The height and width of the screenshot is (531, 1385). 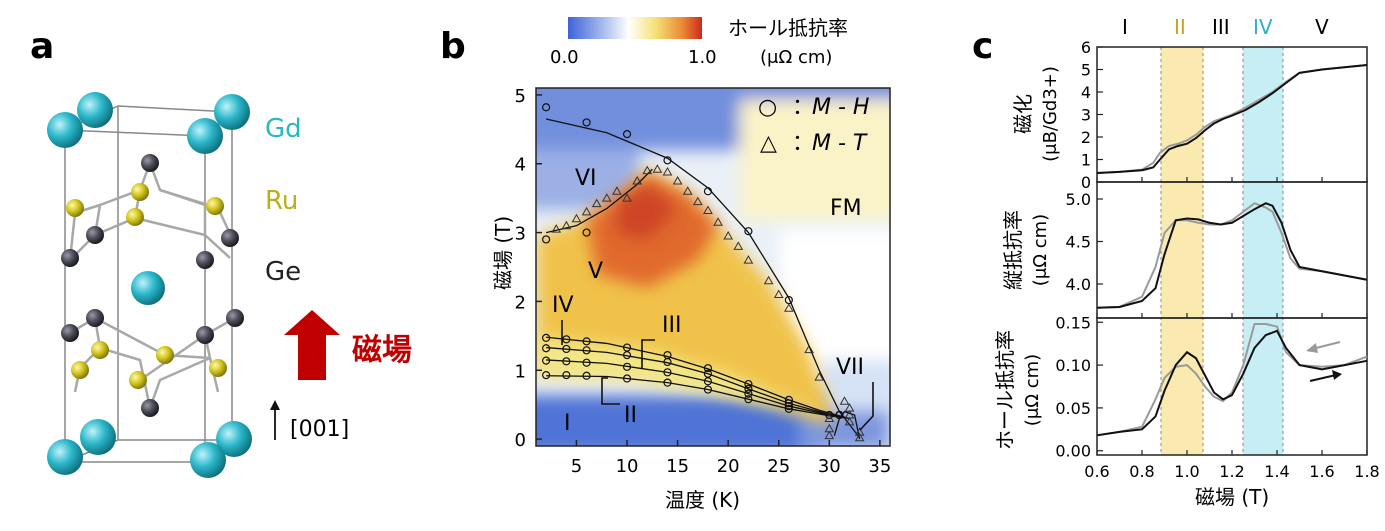 I want to click on sweep-up-arrow-icon, so click(x=1323, y=378).